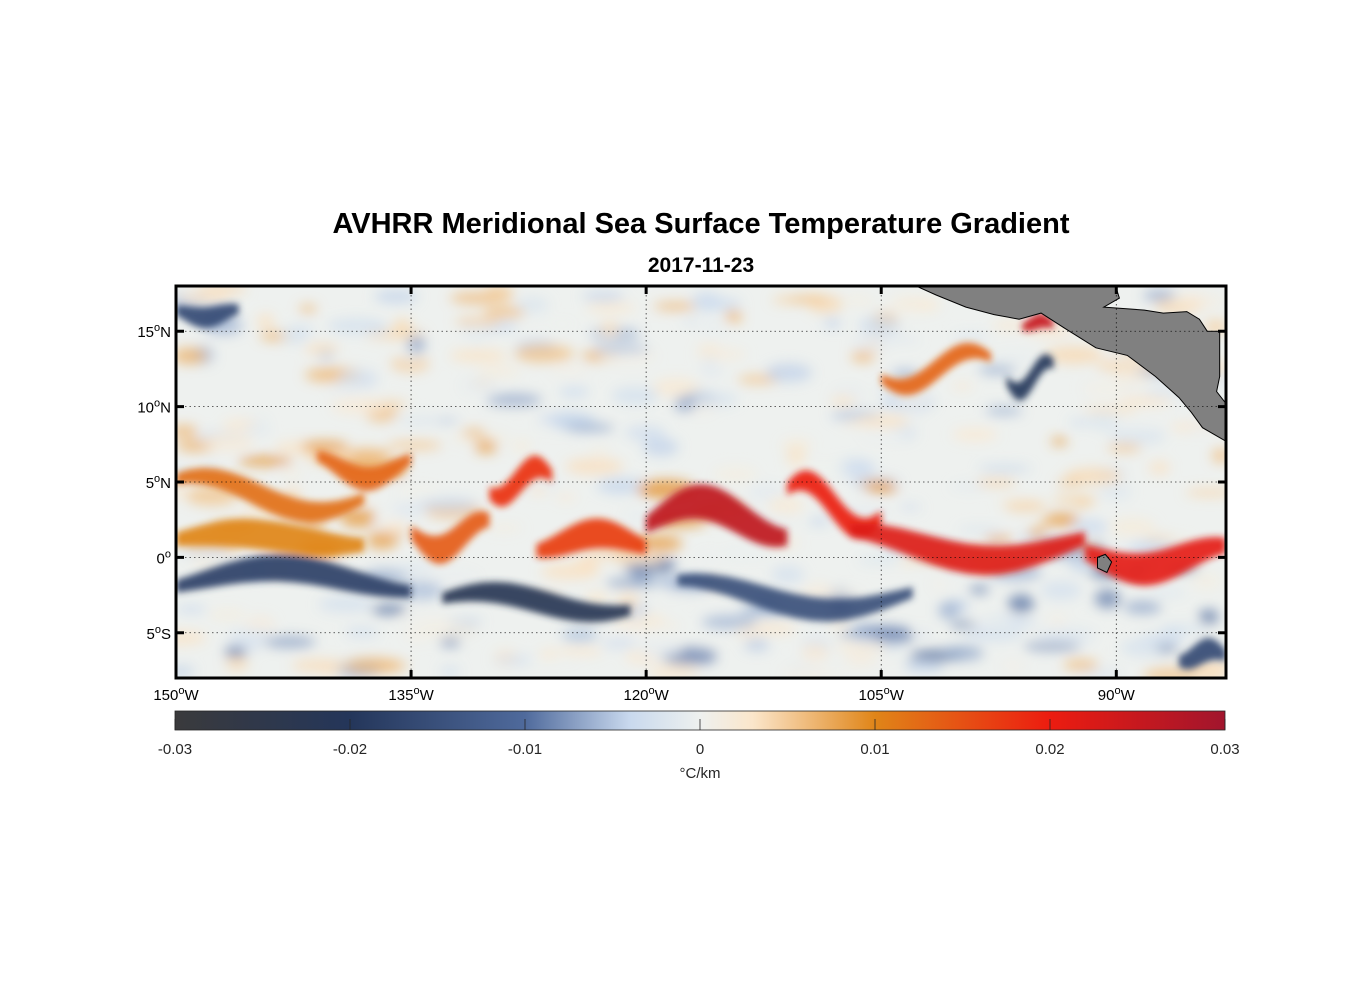 The height and width of the screenshot is (1000, 1356). What do you see at coordinates (699, 746) in the screenshot?
I see `colorbar: -0.03 -0.02 -0.01 0 0.01 0.02 0.03 °C/km` at bounding box center [699, 746].